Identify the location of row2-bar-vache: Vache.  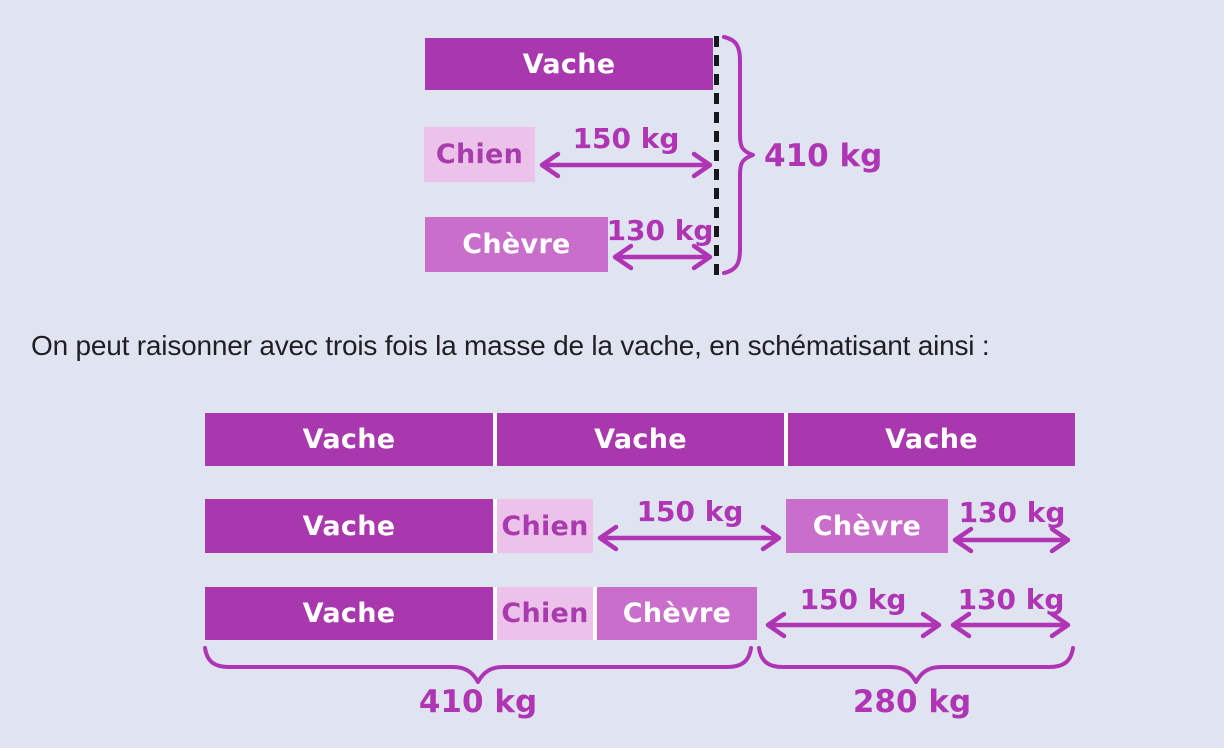
(349, 526).